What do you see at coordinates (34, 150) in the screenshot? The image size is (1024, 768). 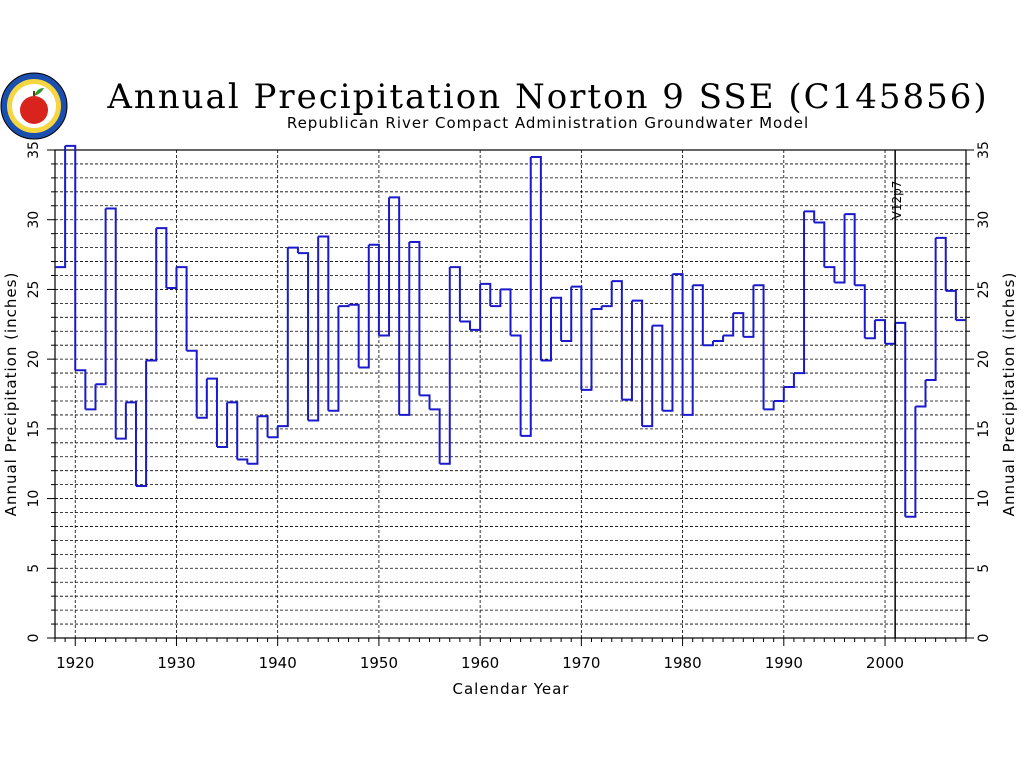 I see `y-tick-label-left: 35` at bounding box center [34, 150].